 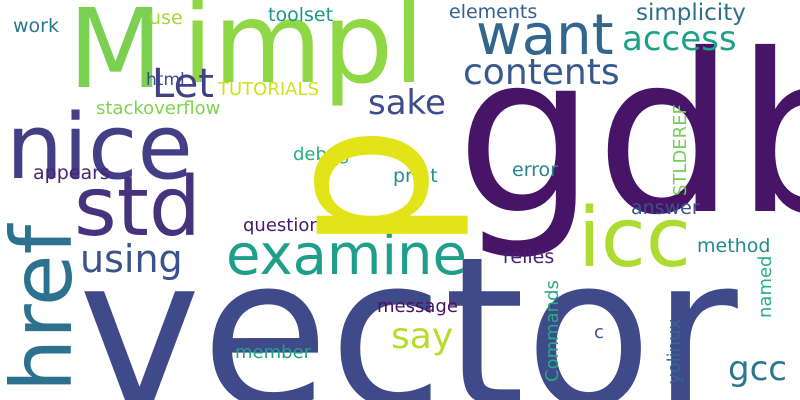 I want to click on word-want: want, so click(x=545, y=35).